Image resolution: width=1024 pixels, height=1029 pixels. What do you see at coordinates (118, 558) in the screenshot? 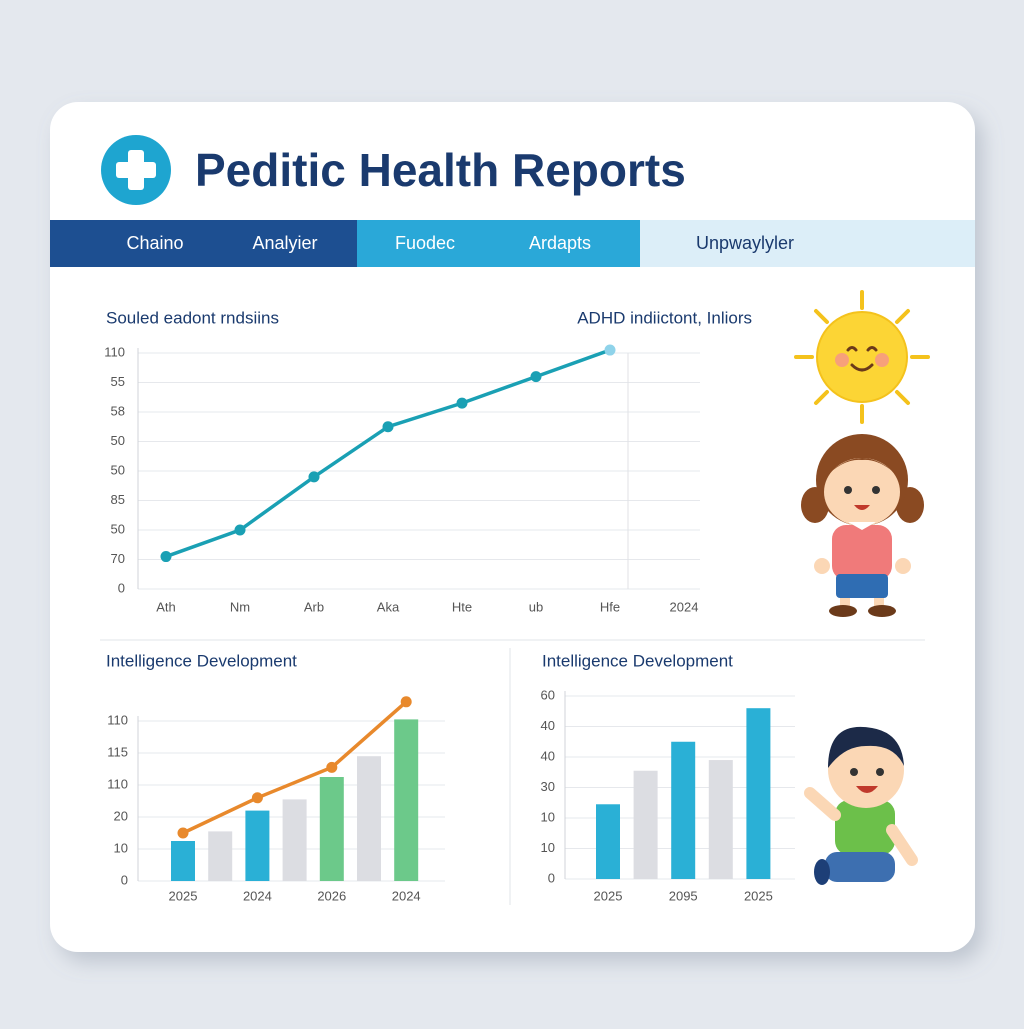
I see `y-tick-label: 70` at bounding box center [118, 558].